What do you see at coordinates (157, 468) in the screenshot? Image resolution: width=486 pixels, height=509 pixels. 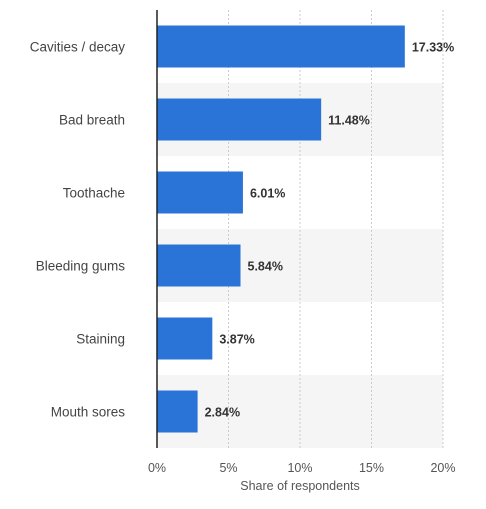 I see `x-tick-label: 0%` at bounding box center [157, 468].